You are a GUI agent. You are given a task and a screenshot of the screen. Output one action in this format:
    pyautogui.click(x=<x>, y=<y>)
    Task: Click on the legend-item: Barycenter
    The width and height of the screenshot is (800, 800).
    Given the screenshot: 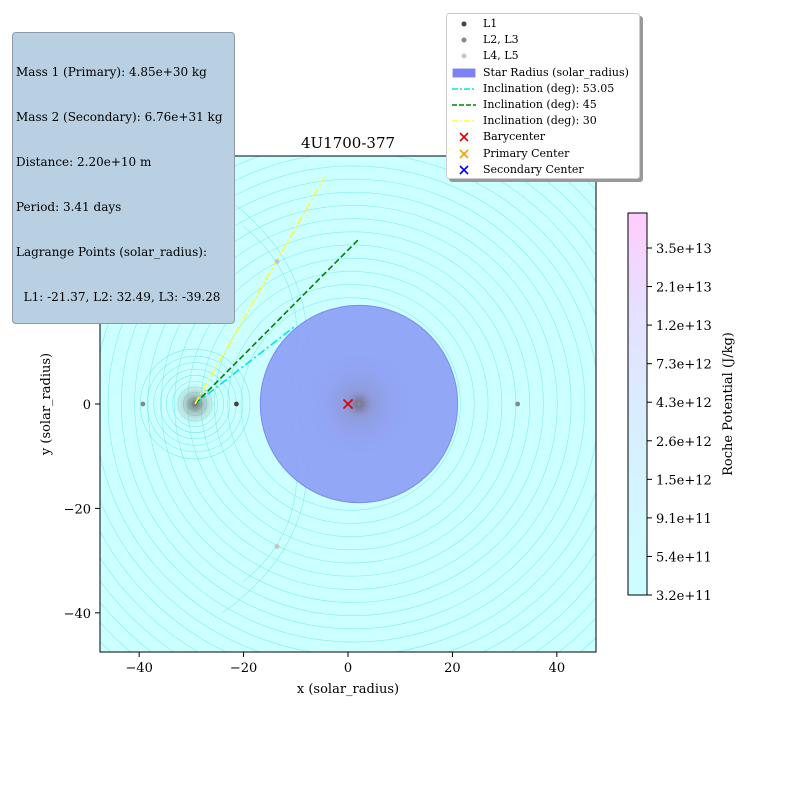 What is the action you would take?
    pyautogui.click(x=543, y=137)
    